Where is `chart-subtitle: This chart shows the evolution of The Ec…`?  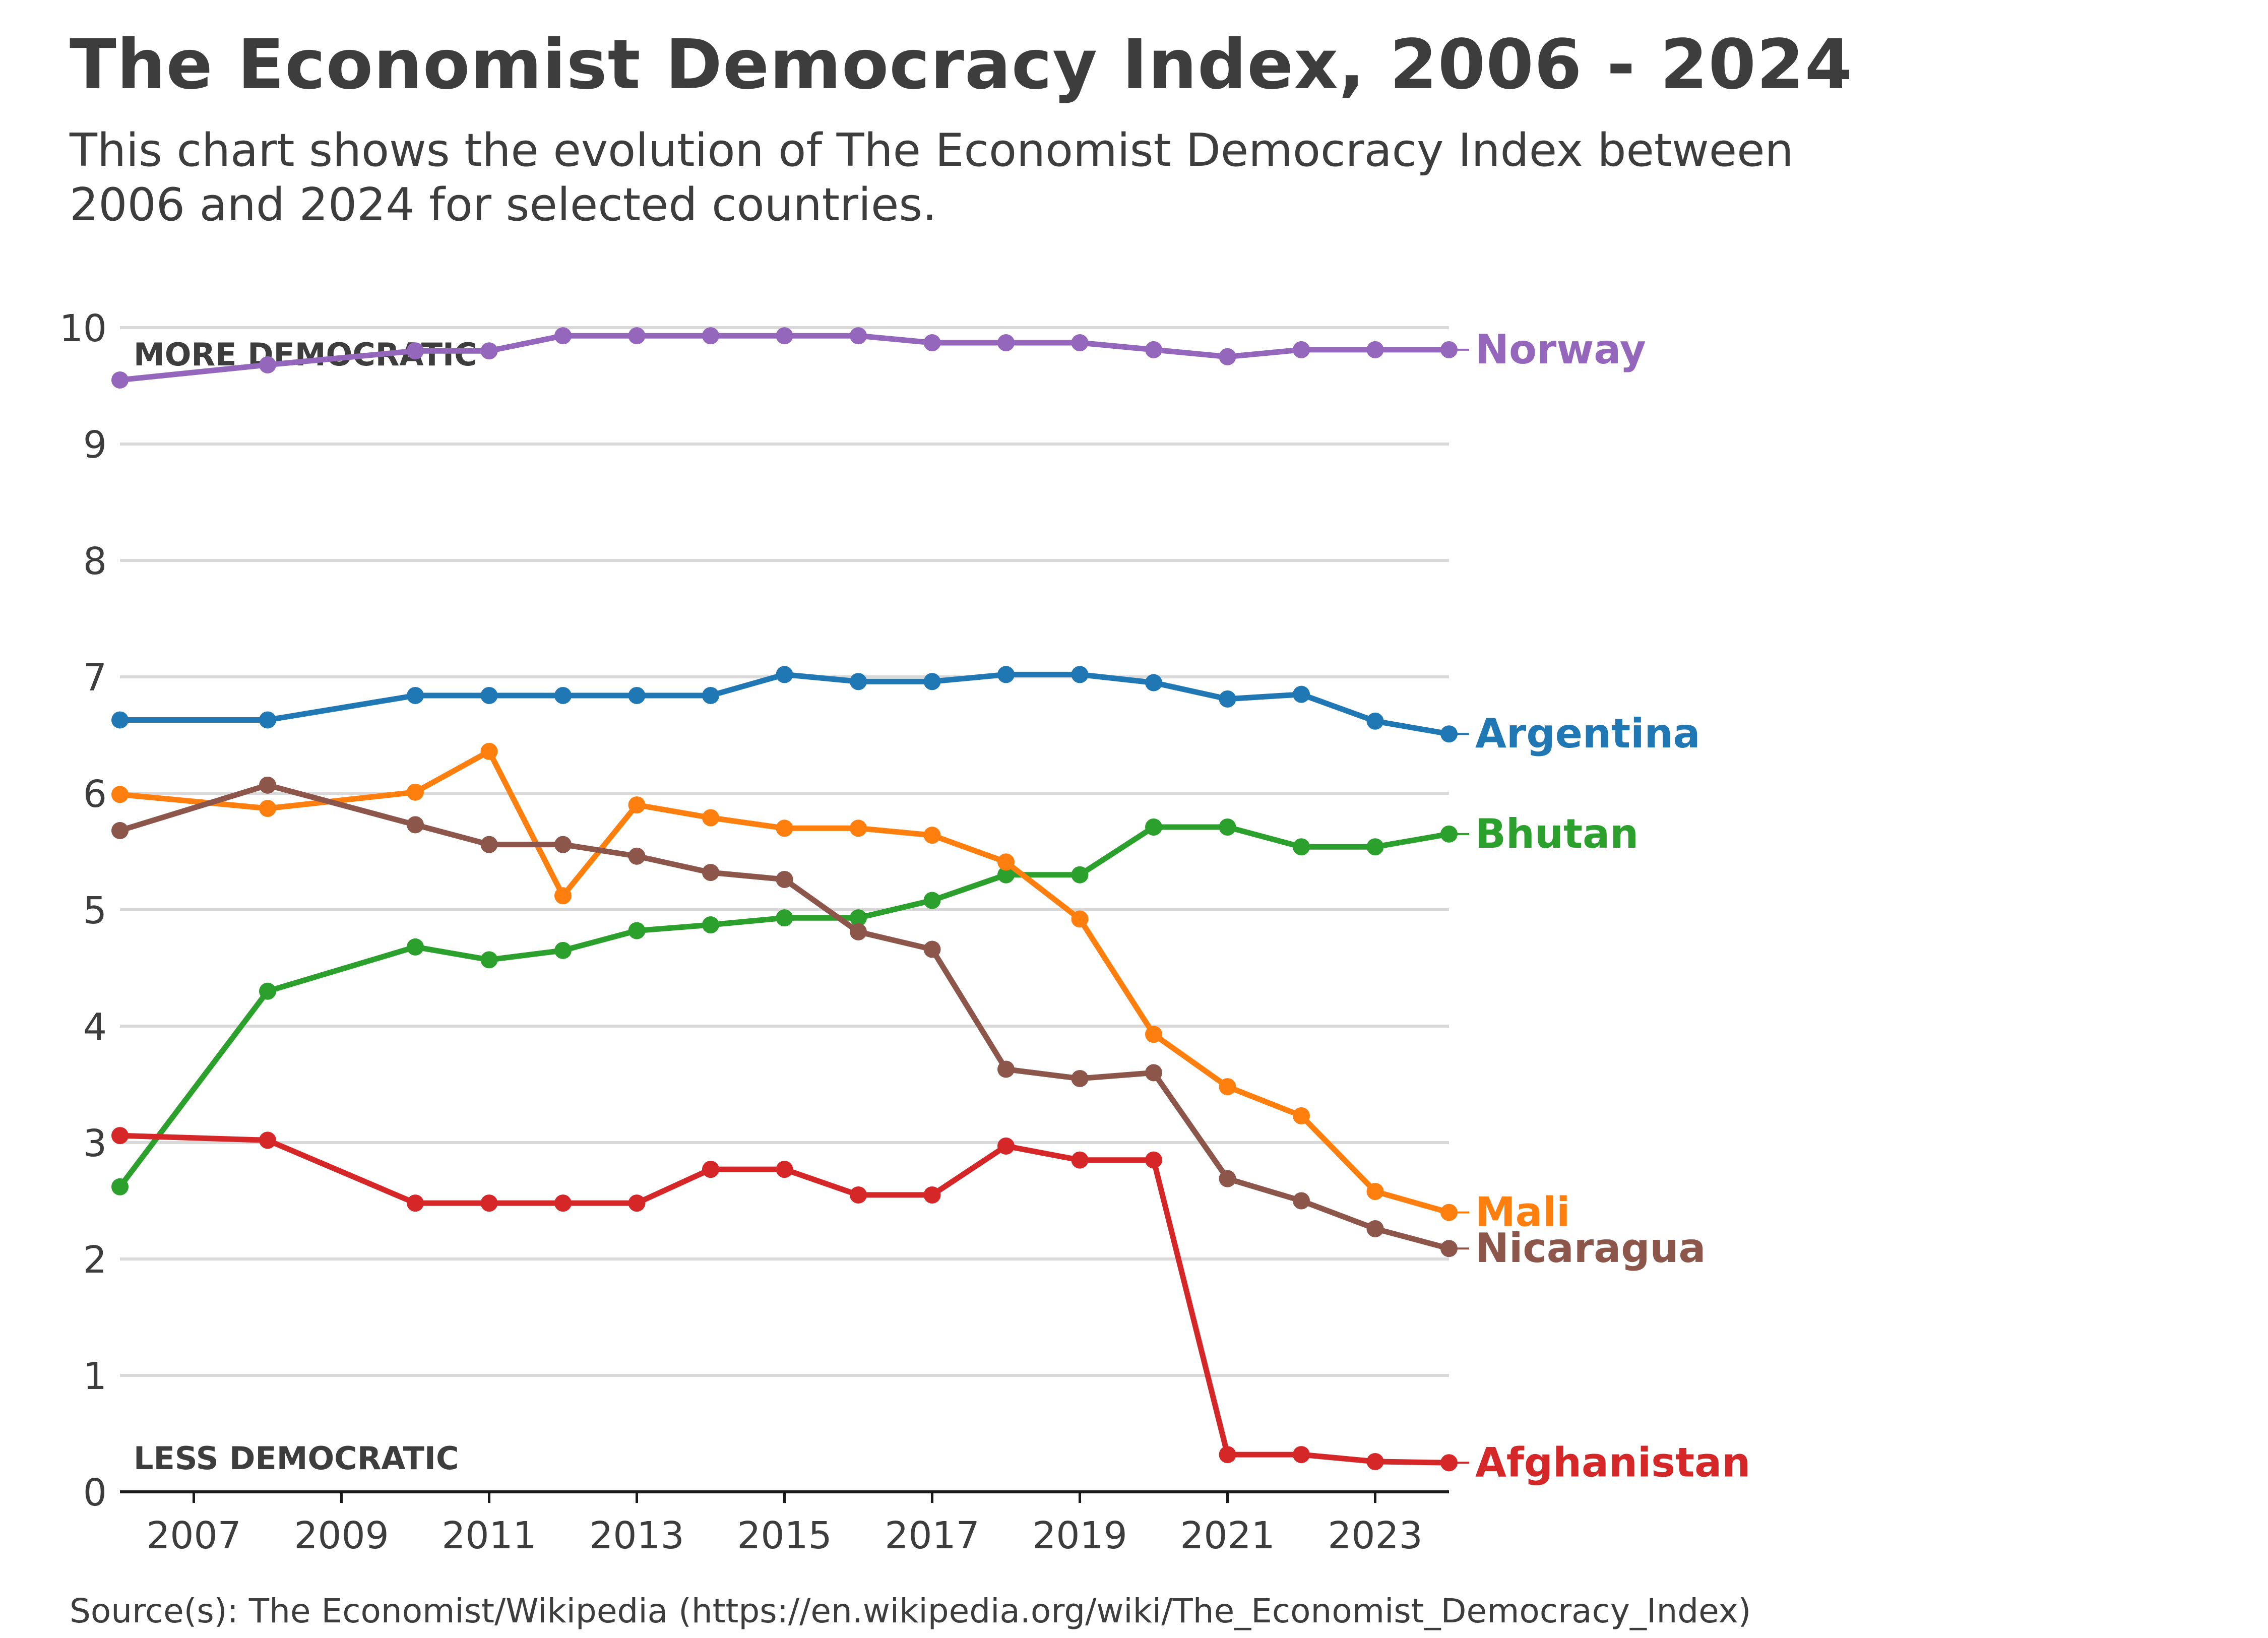 chart-subtitle: This chart shows the evolution of The Ec… is located at coordinates (932, 177).